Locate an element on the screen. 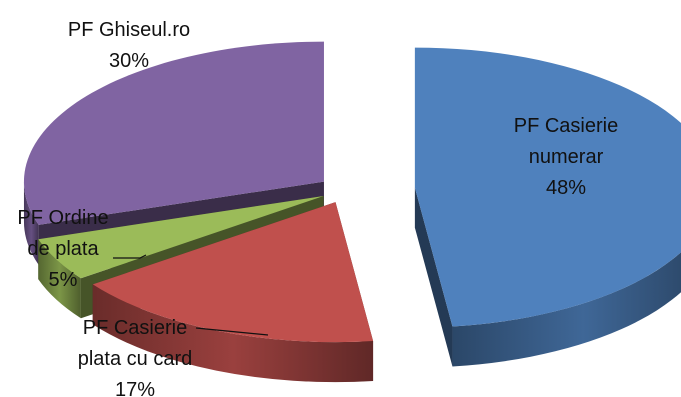 This screenshot has width=681, height=397. slice-label: PF Casierie numerar 48% is located at coordinates (566, 157).